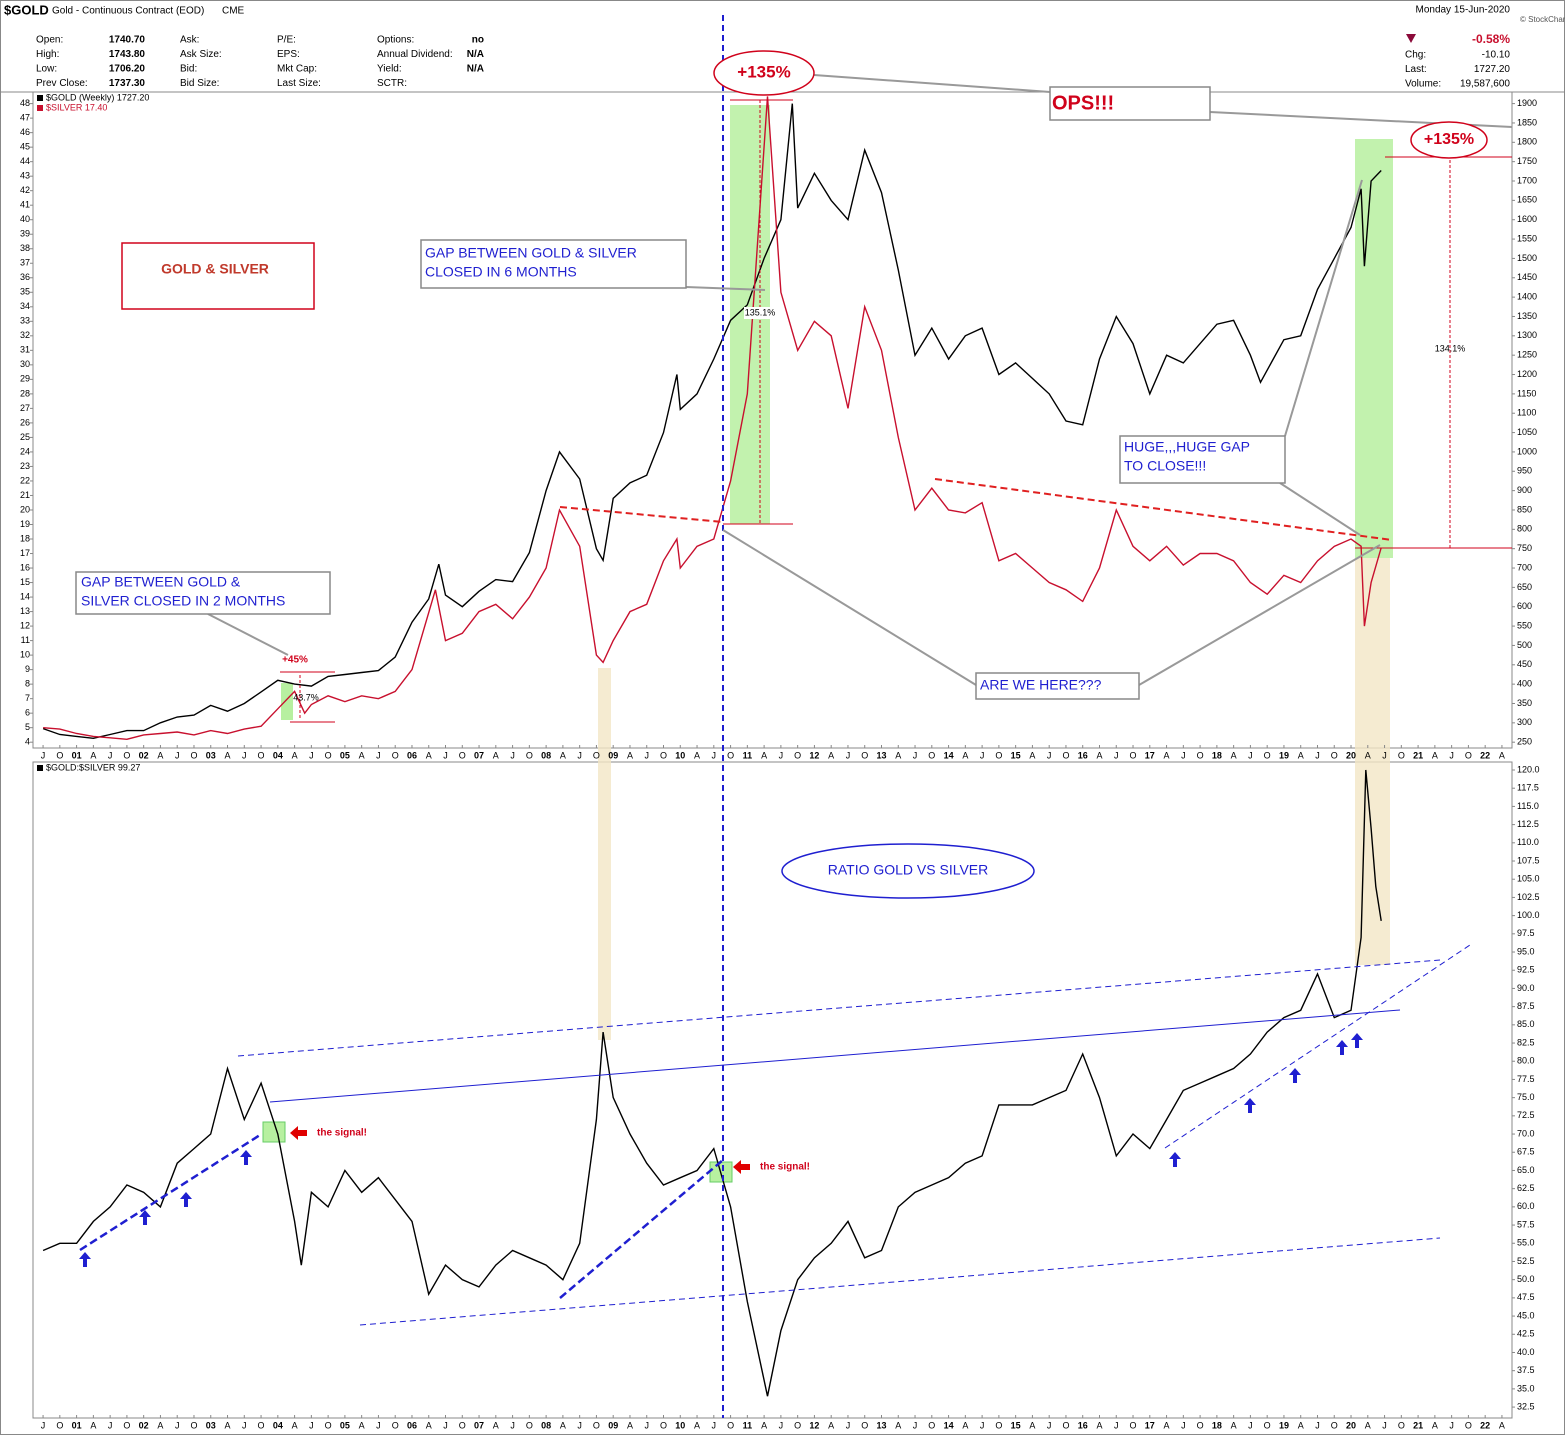  What do you see at coordinates (1524, 703) in the screenshot?
I see `y2-tick-label: 350` at bounding box center [1524, 703].